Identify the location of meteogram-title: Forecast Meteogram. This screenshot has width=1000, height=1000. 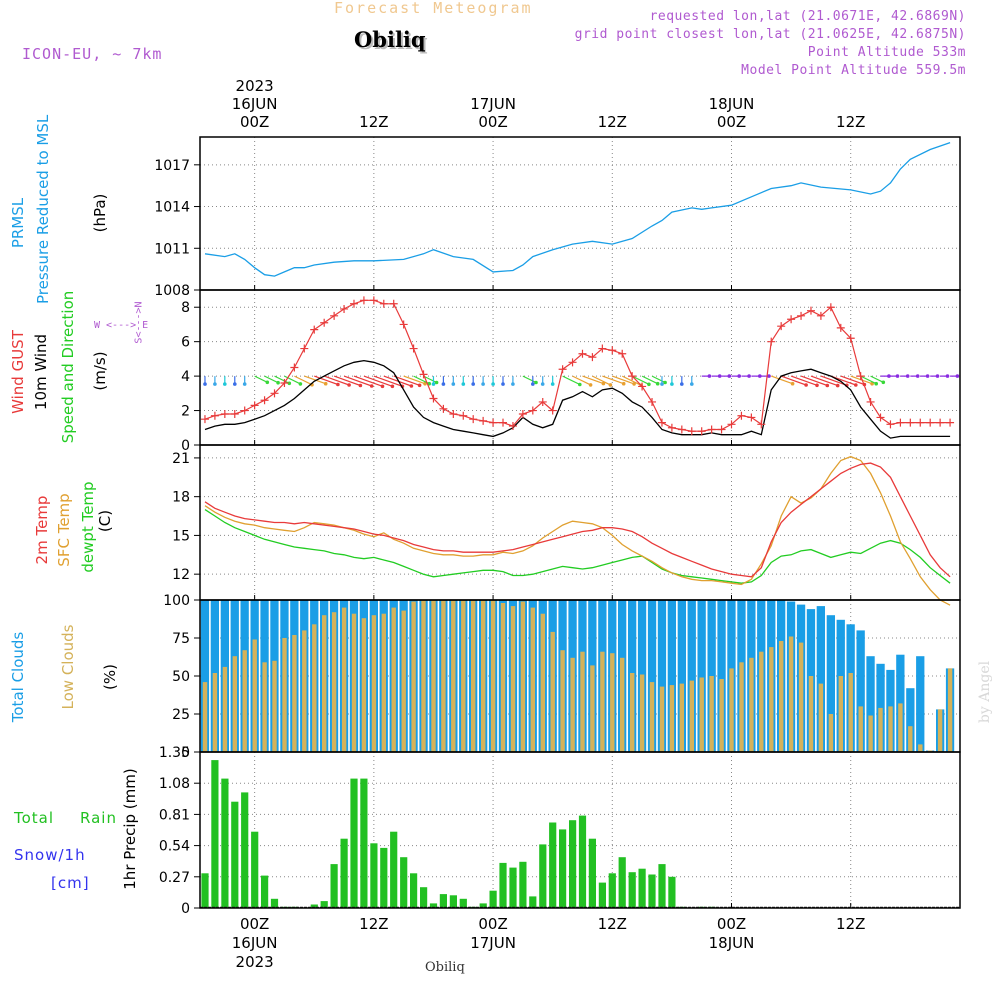
(433, 8).